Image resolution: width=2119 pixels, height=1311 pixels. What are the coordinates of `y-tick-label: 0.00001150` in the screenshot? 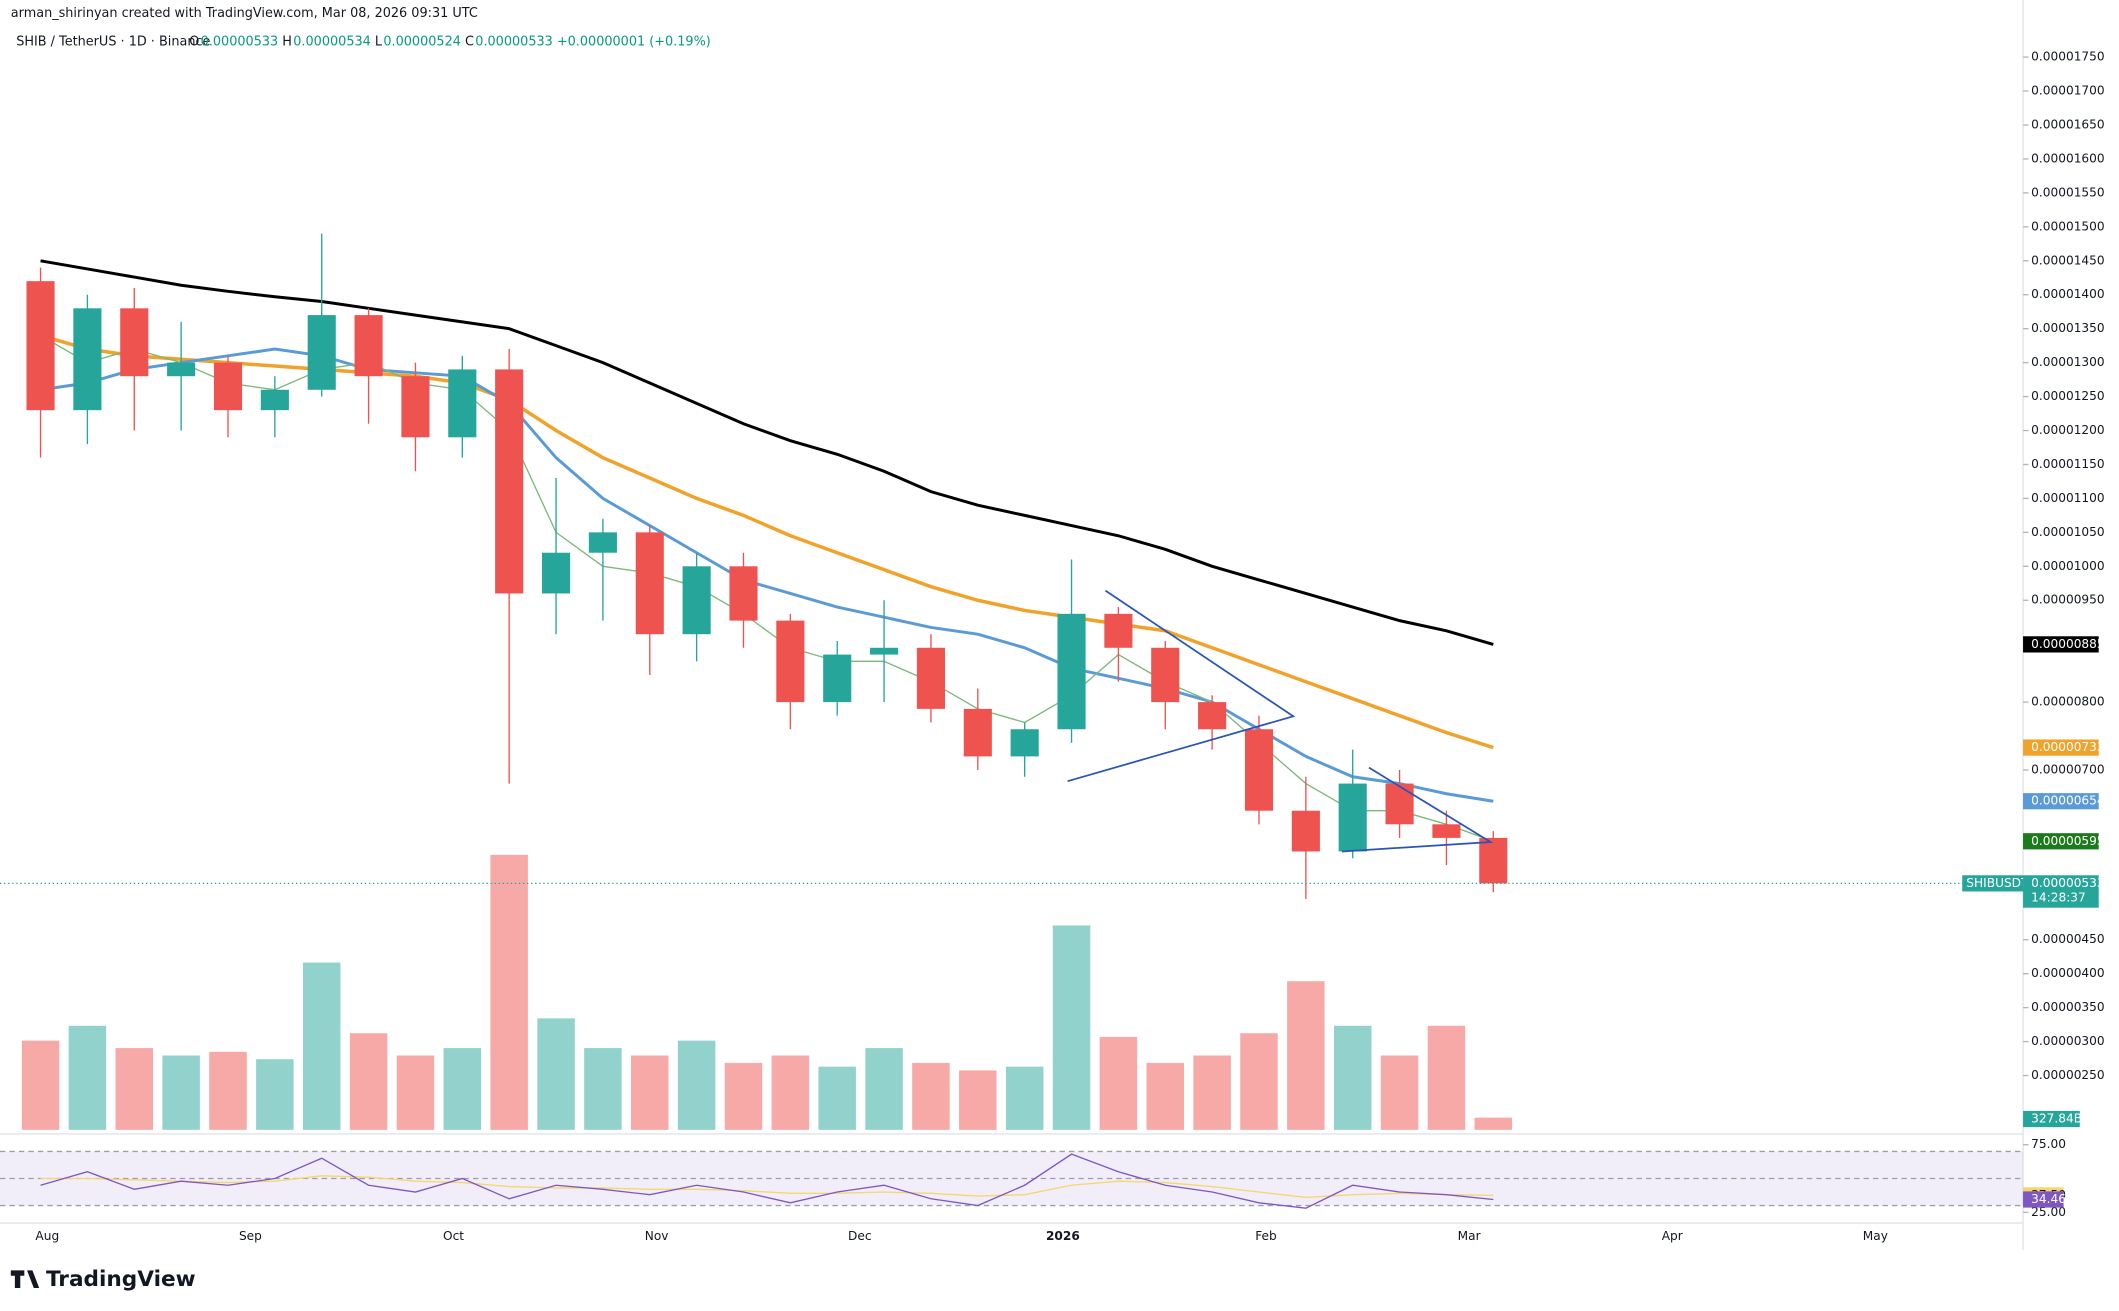 It's located at (2067, 464).